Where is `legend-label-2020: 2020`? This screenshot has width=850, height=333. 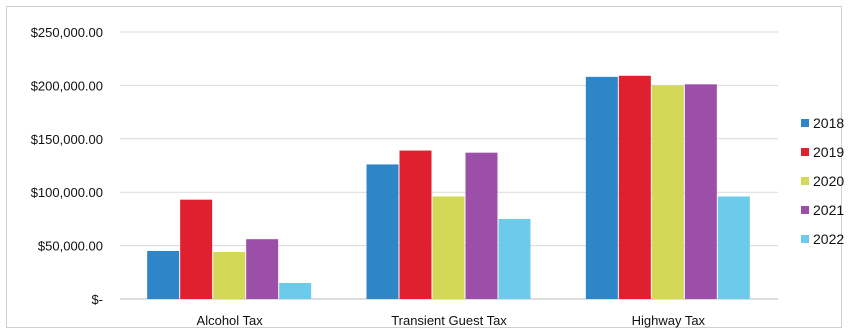
legend-label-2020: 2020 is located at coordinates (828, 181).